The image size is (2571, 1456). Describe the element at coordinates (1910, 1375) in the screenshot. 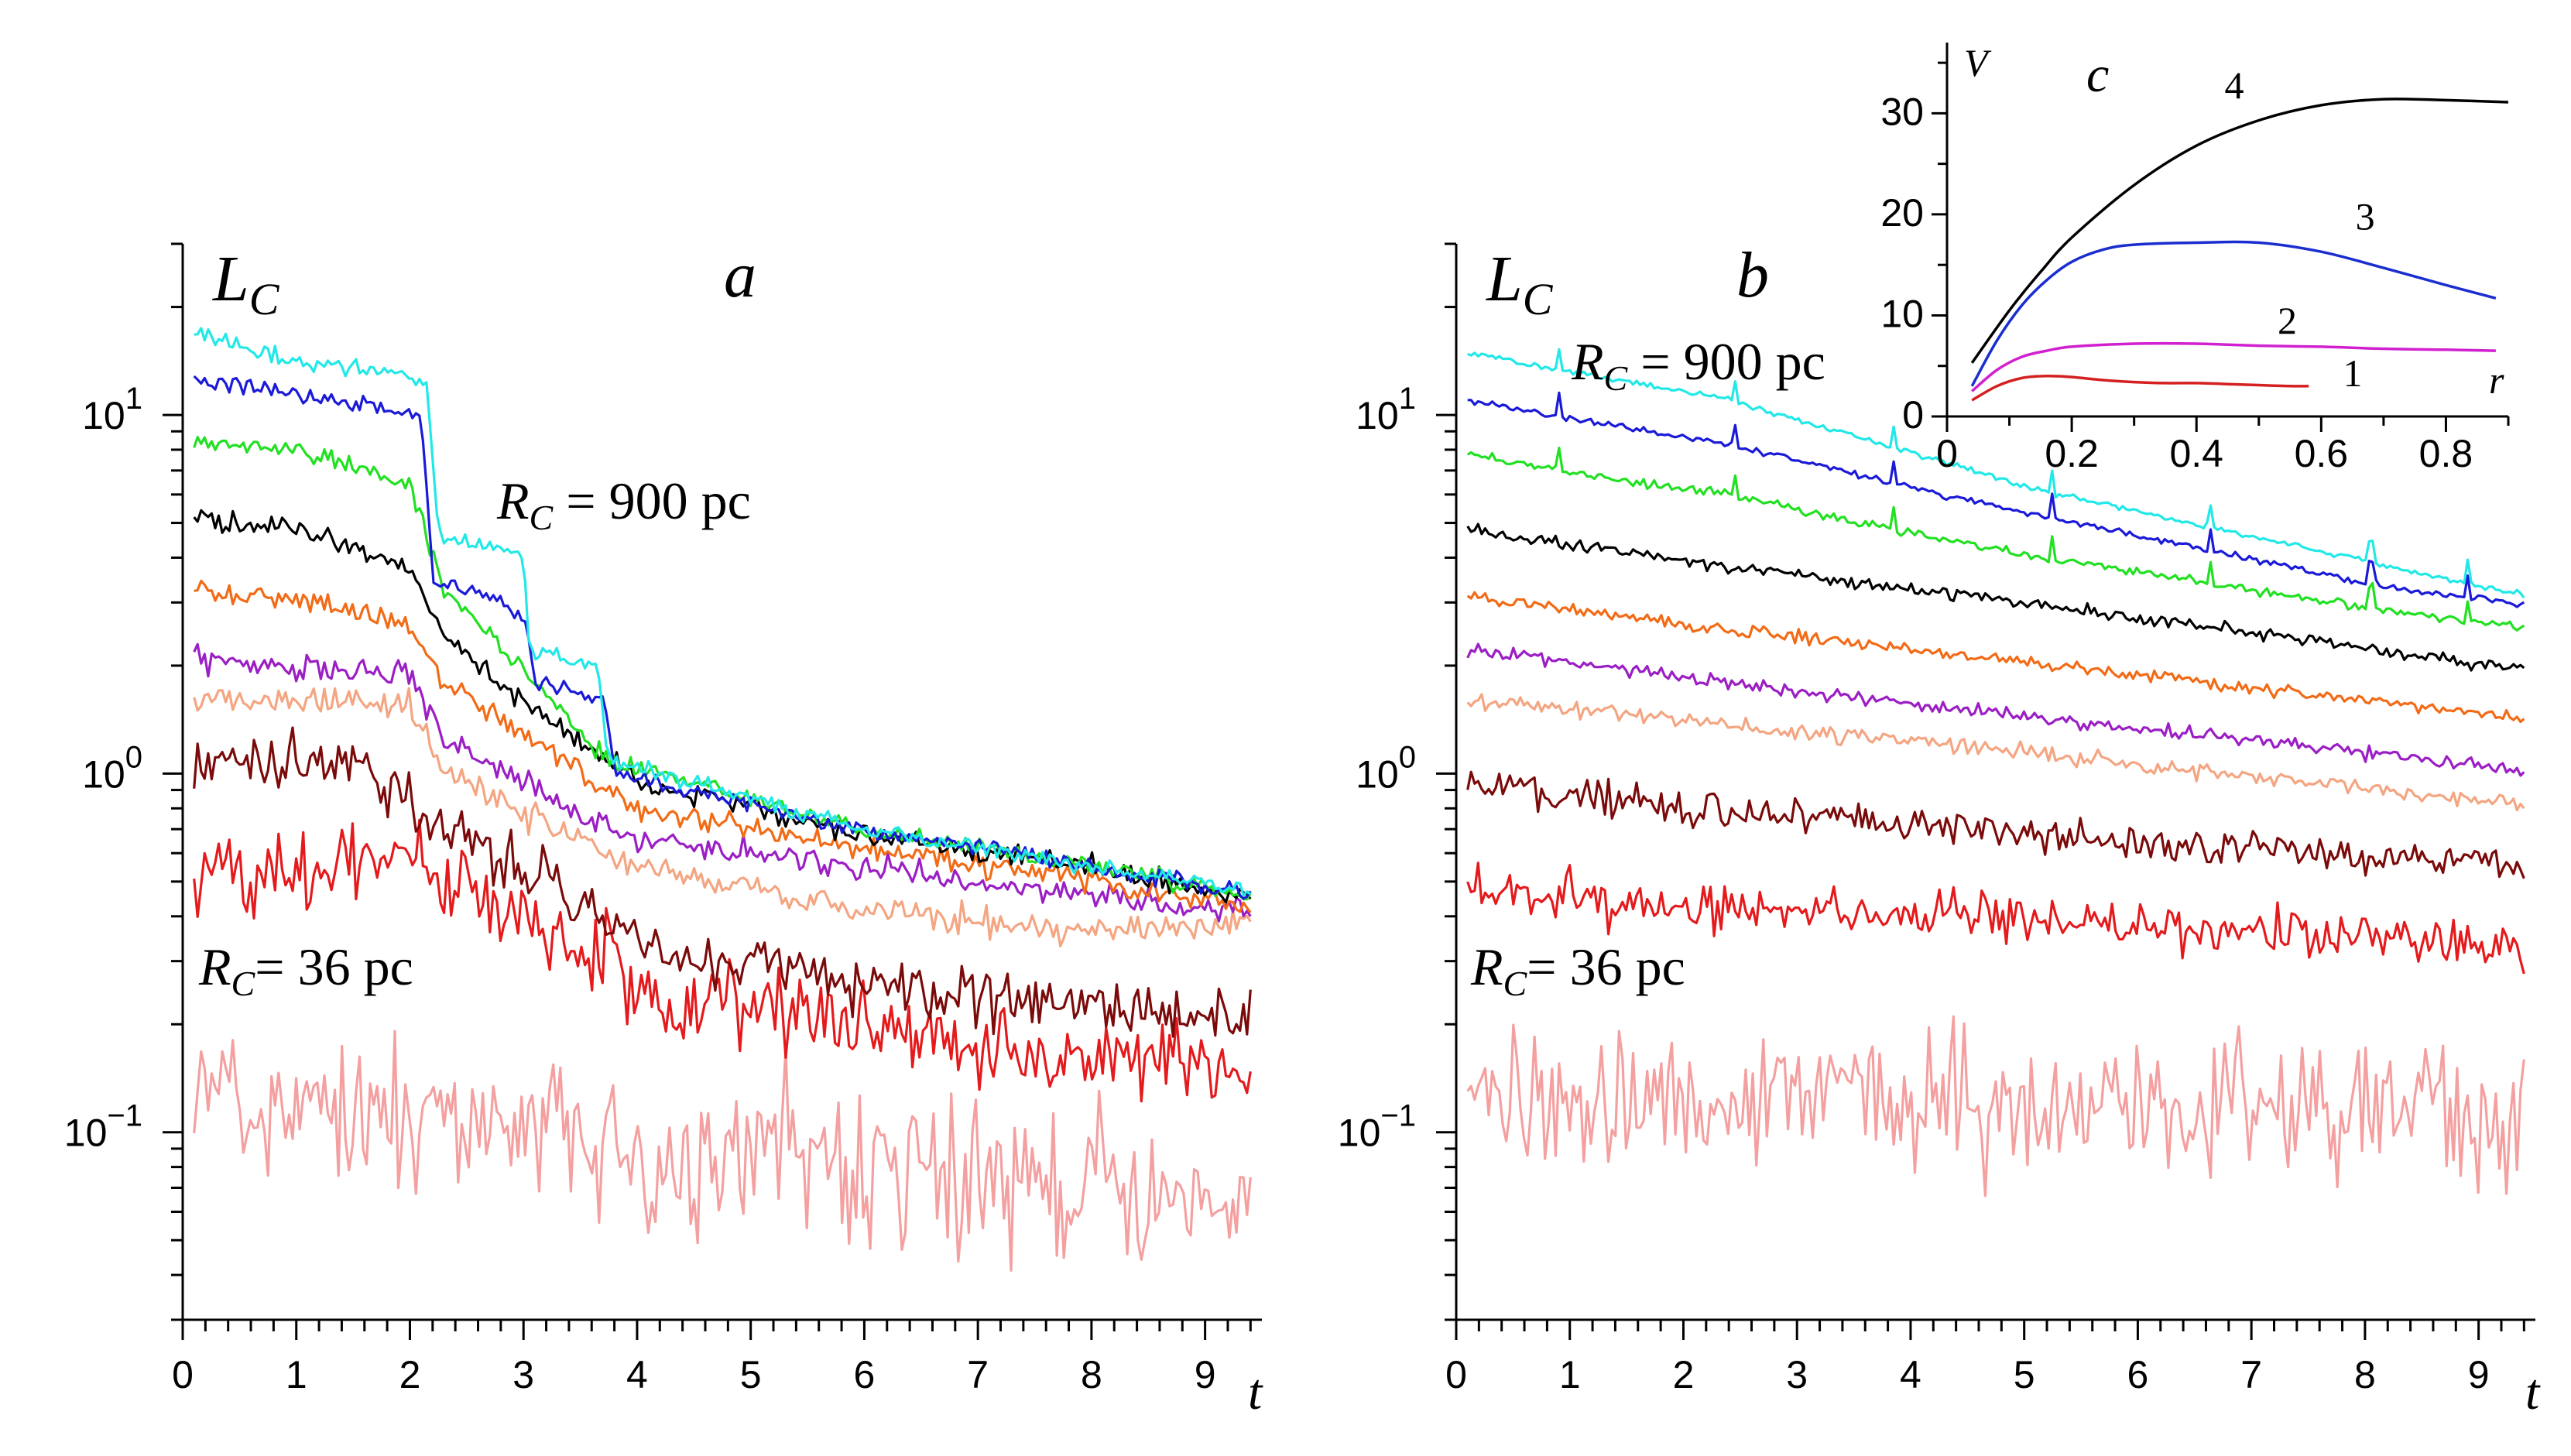

I see `panel-b-x-tick-label: 4` at that location.